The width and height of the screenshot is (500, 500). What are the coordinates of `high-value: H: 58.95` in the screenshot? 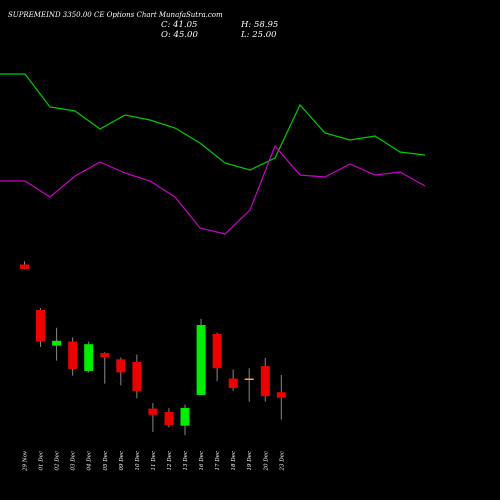 It's located at (260, 25).